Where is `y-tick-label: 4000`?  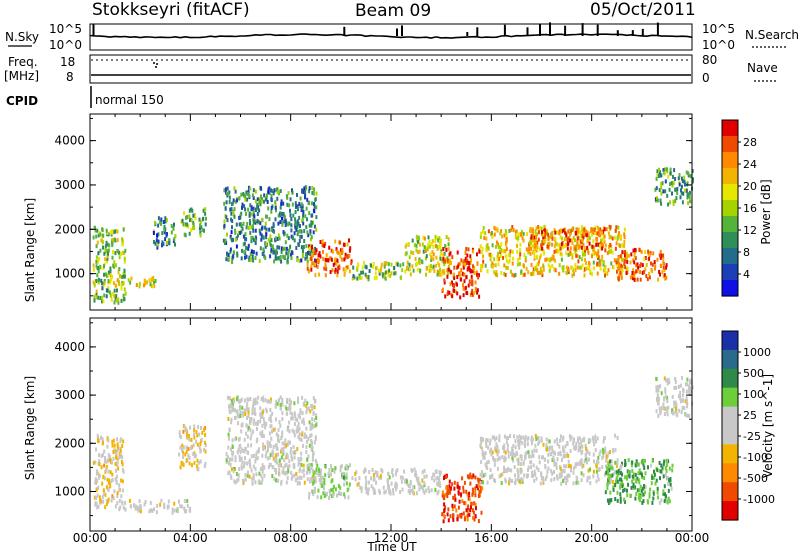
y-tick-label: 4000 is located at coordinates (69, 347).